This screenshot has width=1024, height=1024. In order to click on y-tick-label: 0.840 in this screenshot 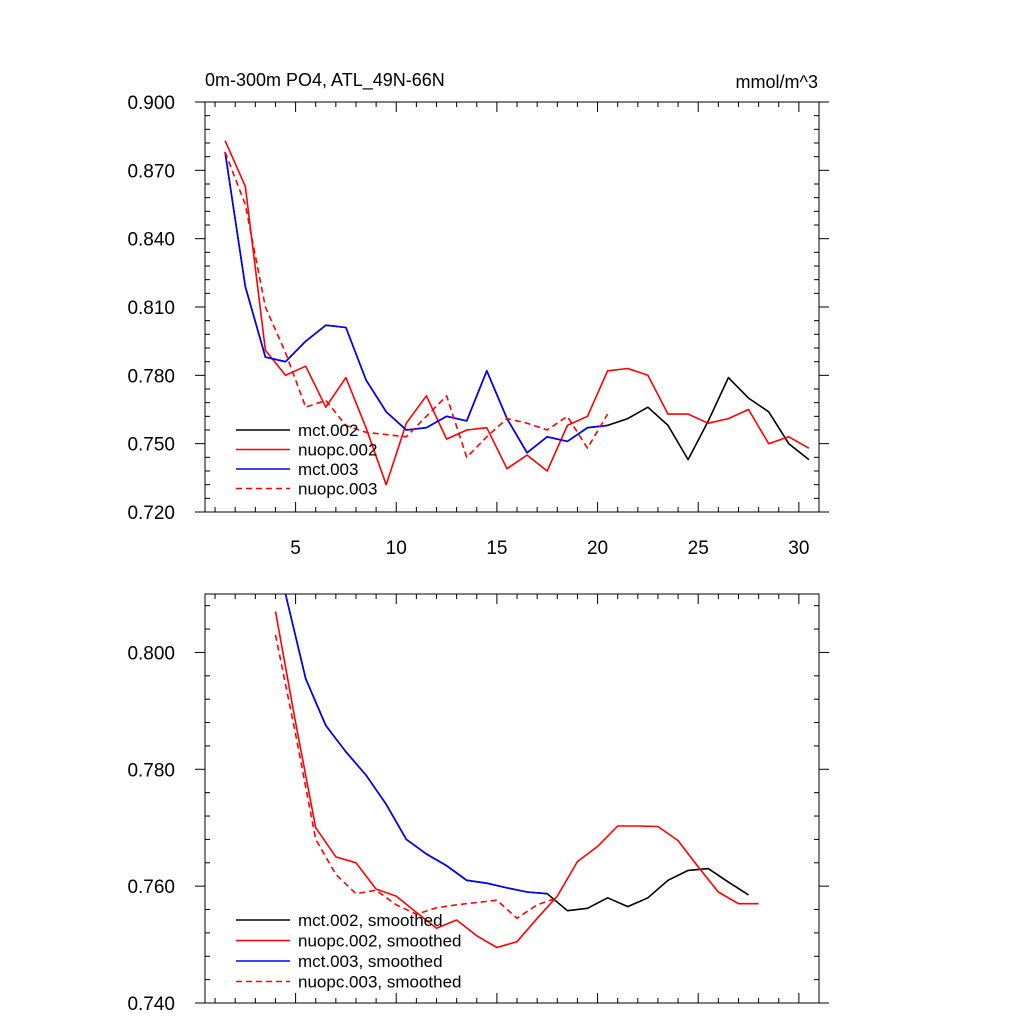, I will do `click(151, 240)`.